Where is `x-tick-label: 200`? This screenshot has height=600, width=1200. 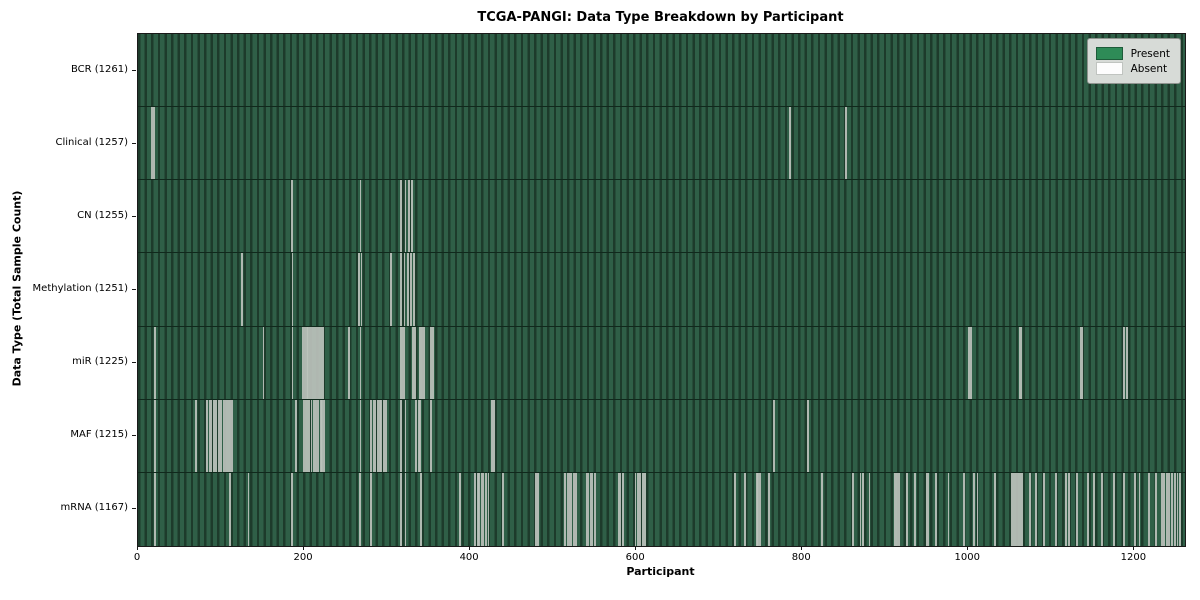
x-tick-label: 200 is located at coordinates (303, 557).